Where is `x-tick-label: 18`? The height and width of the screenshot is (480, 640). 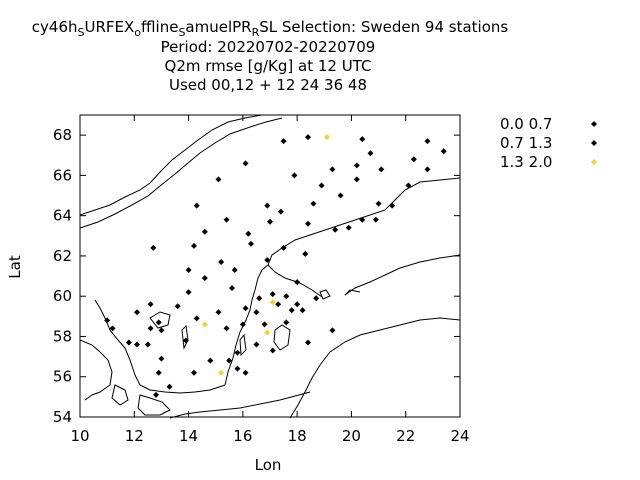 x-tick-label: 18 is located at coordinates (297, 436).